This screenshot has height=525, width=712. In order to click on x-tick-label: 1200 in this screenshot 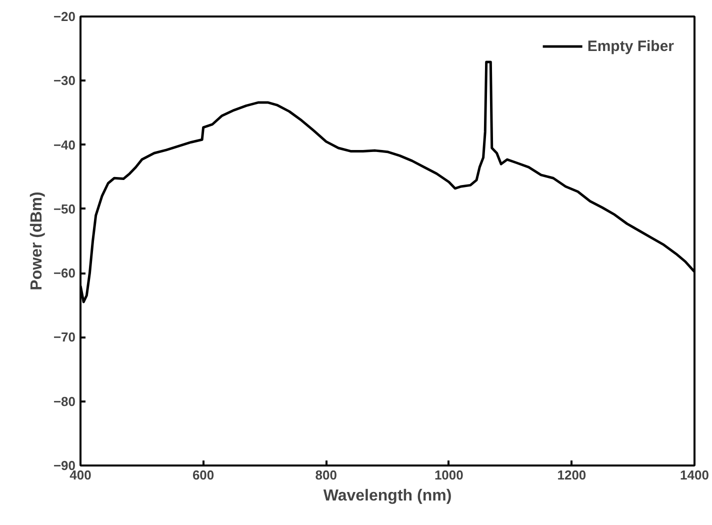, I will do `click(571, 475)`.